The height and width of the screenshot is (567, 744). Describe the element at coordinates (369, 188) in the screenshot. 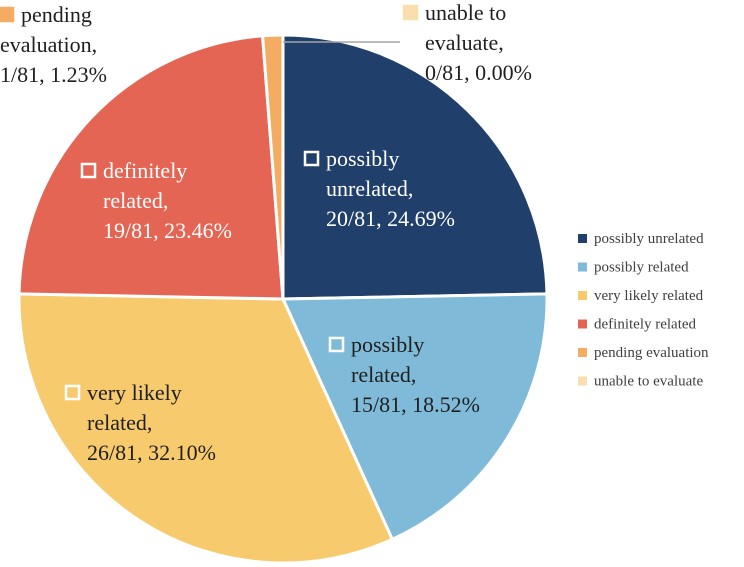

I see `slice-label-line: unrelated,` at that location.